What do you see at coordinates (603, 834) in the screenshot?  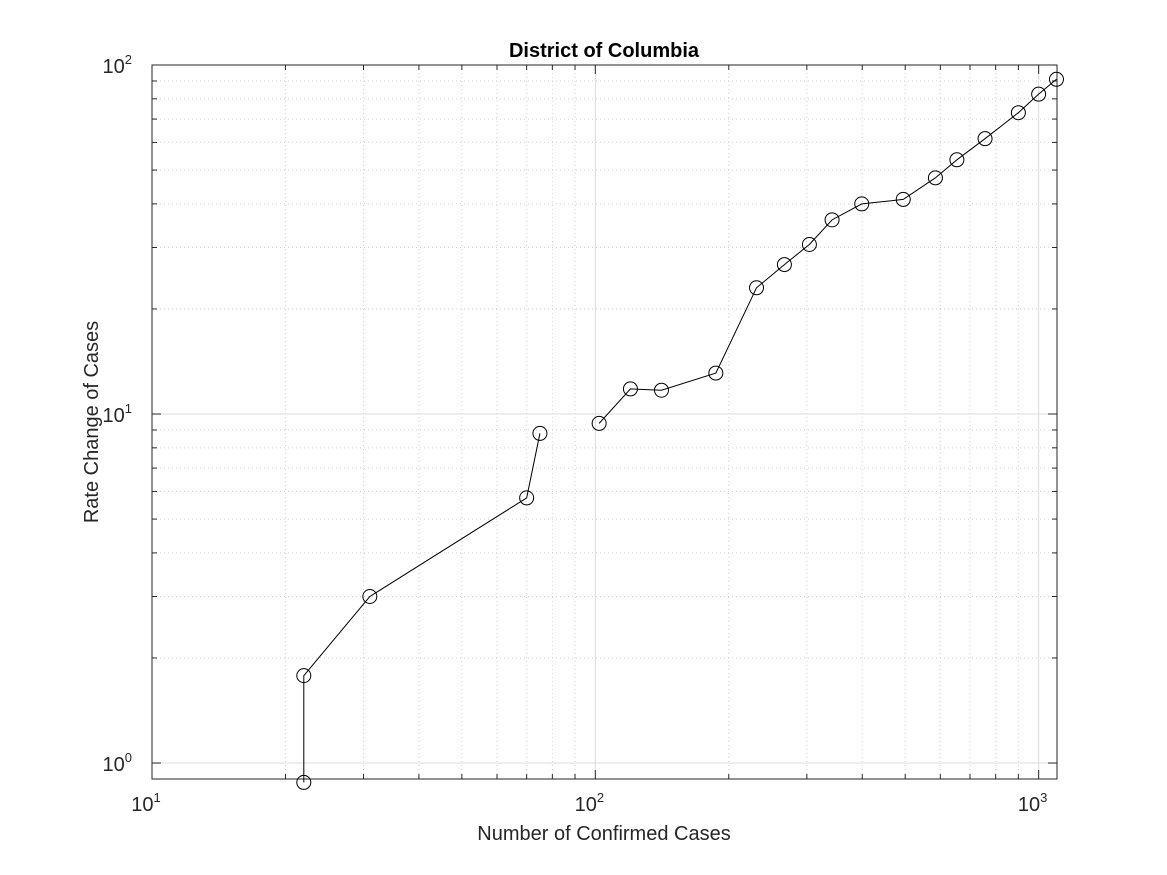 I see `x-axis-label: Number of Confirmed Cases` at bounding box center [603, 834].